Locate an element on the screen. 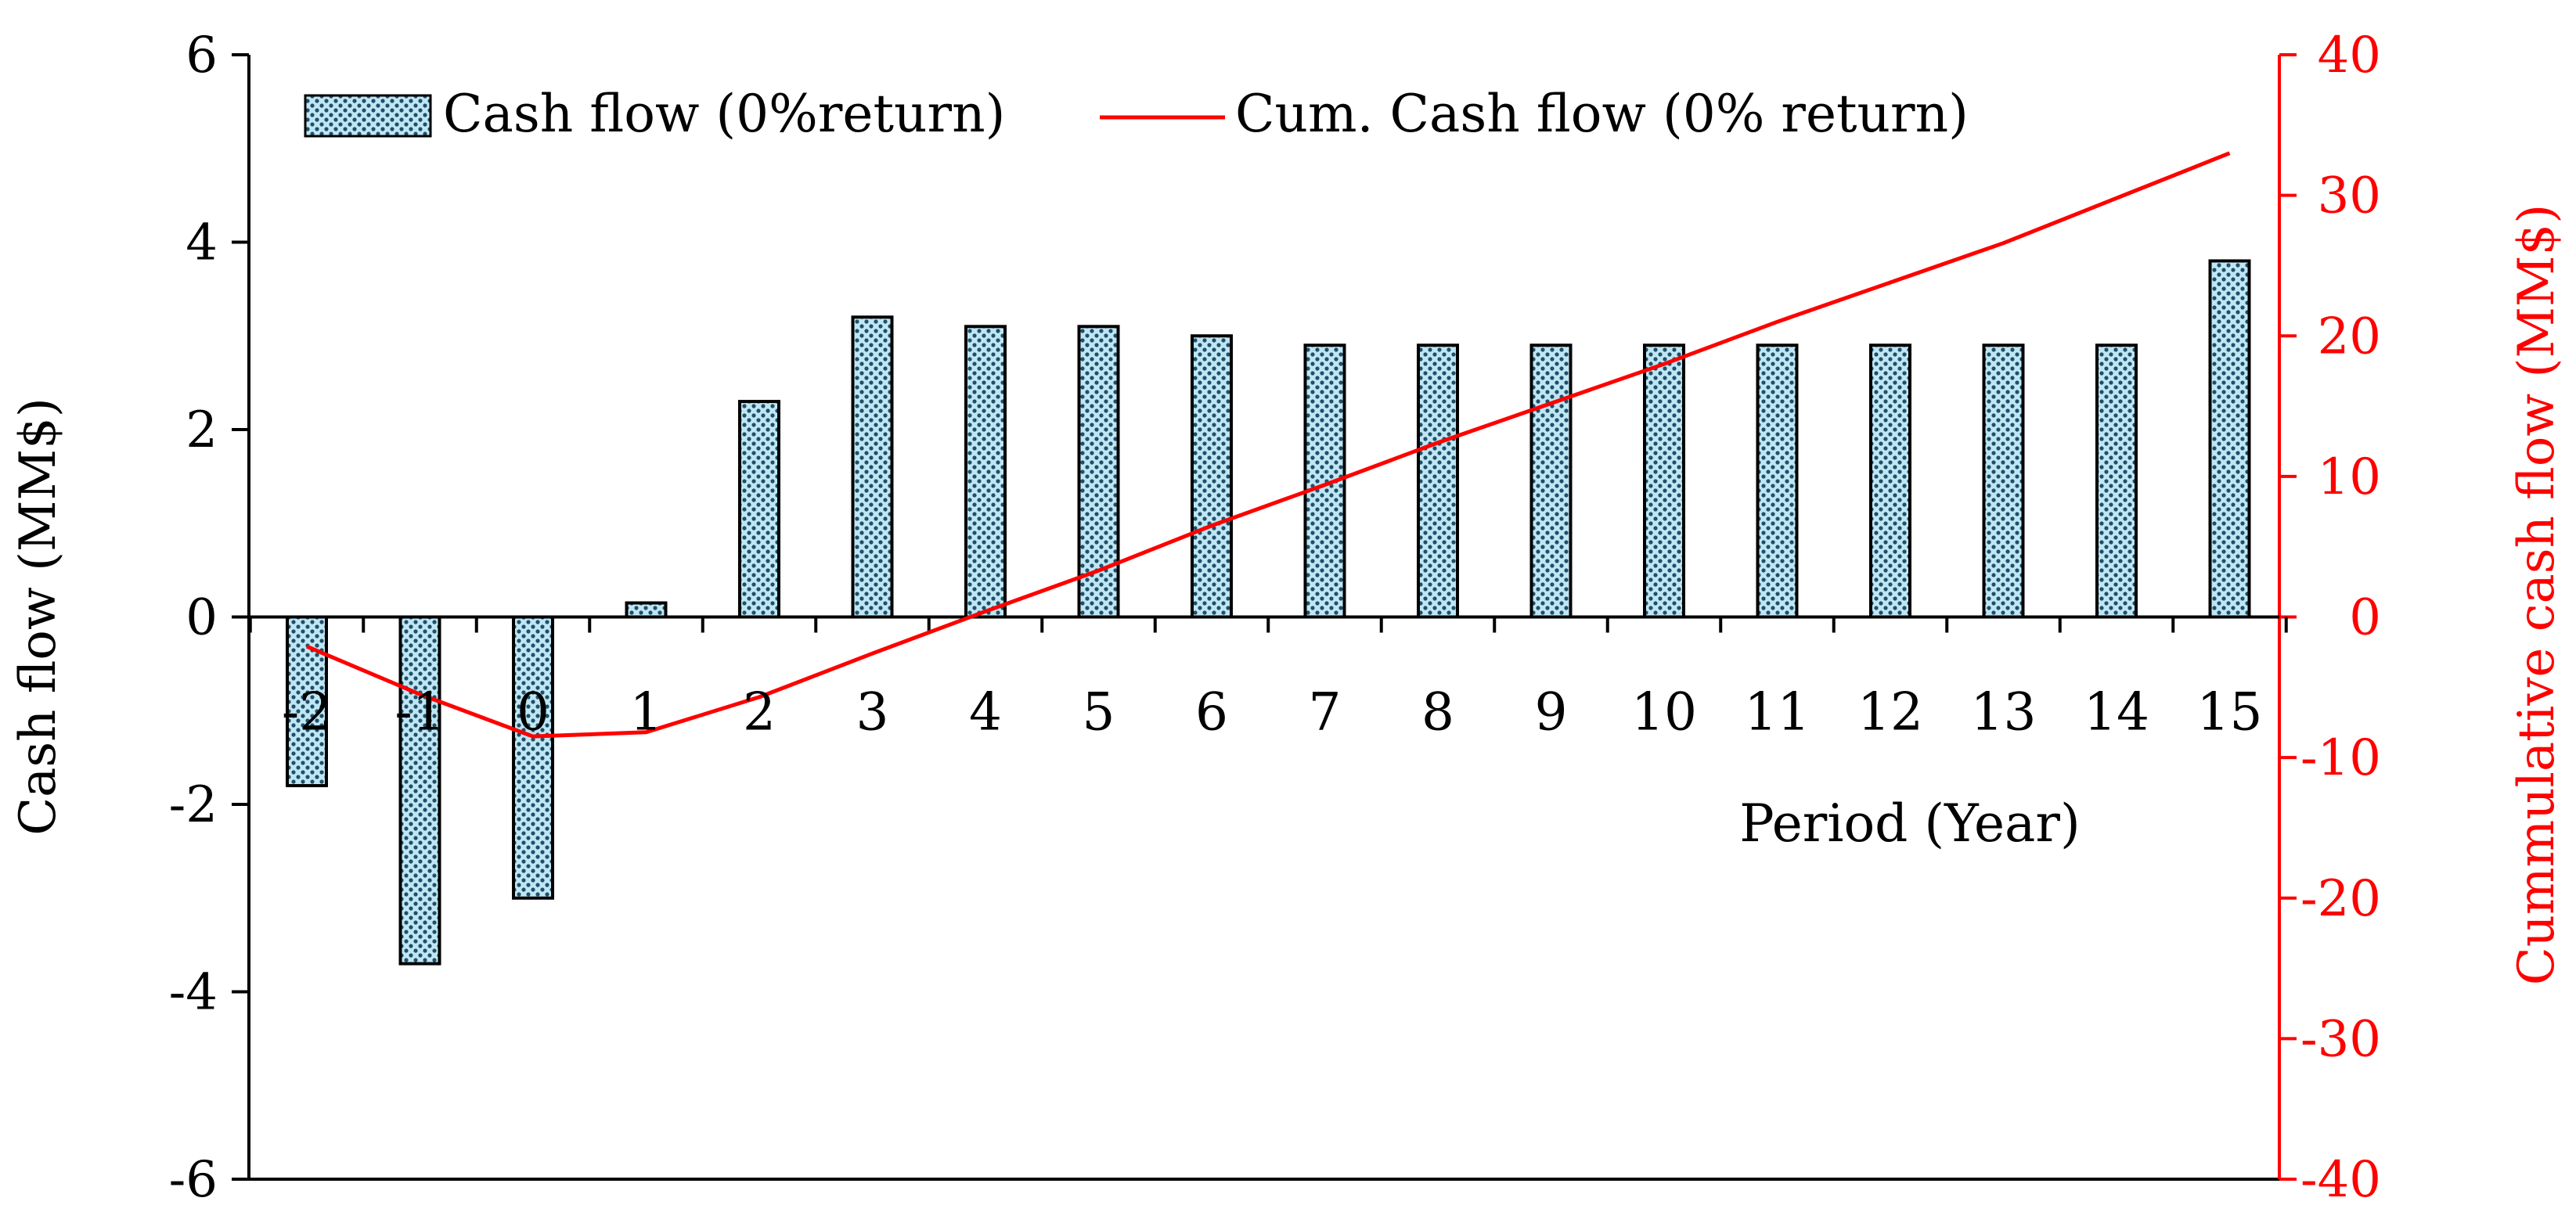 Image resolution: width=2576 pixels, height=1223 pixels. legend-label-cash-flow: Cash flow (0%return) is located at coordinates (724, 114).